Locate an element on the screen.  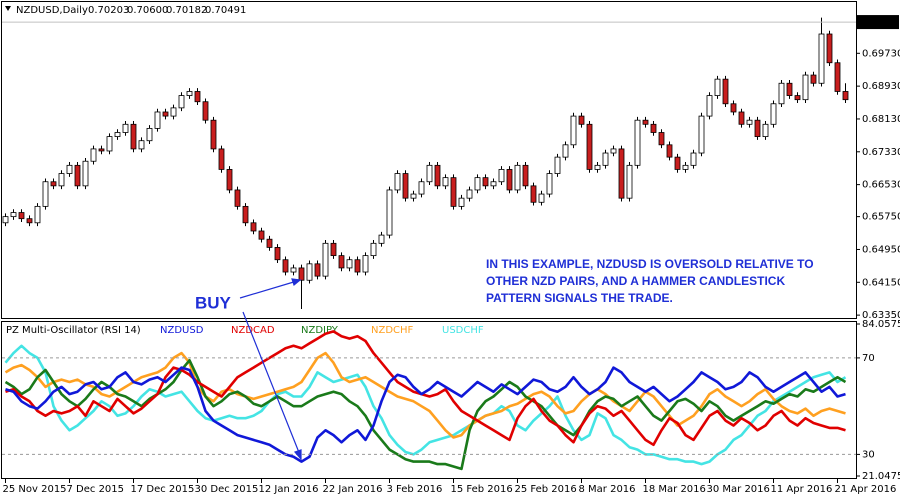
header-close: 0.70491 is located at coordinates (225, 10).